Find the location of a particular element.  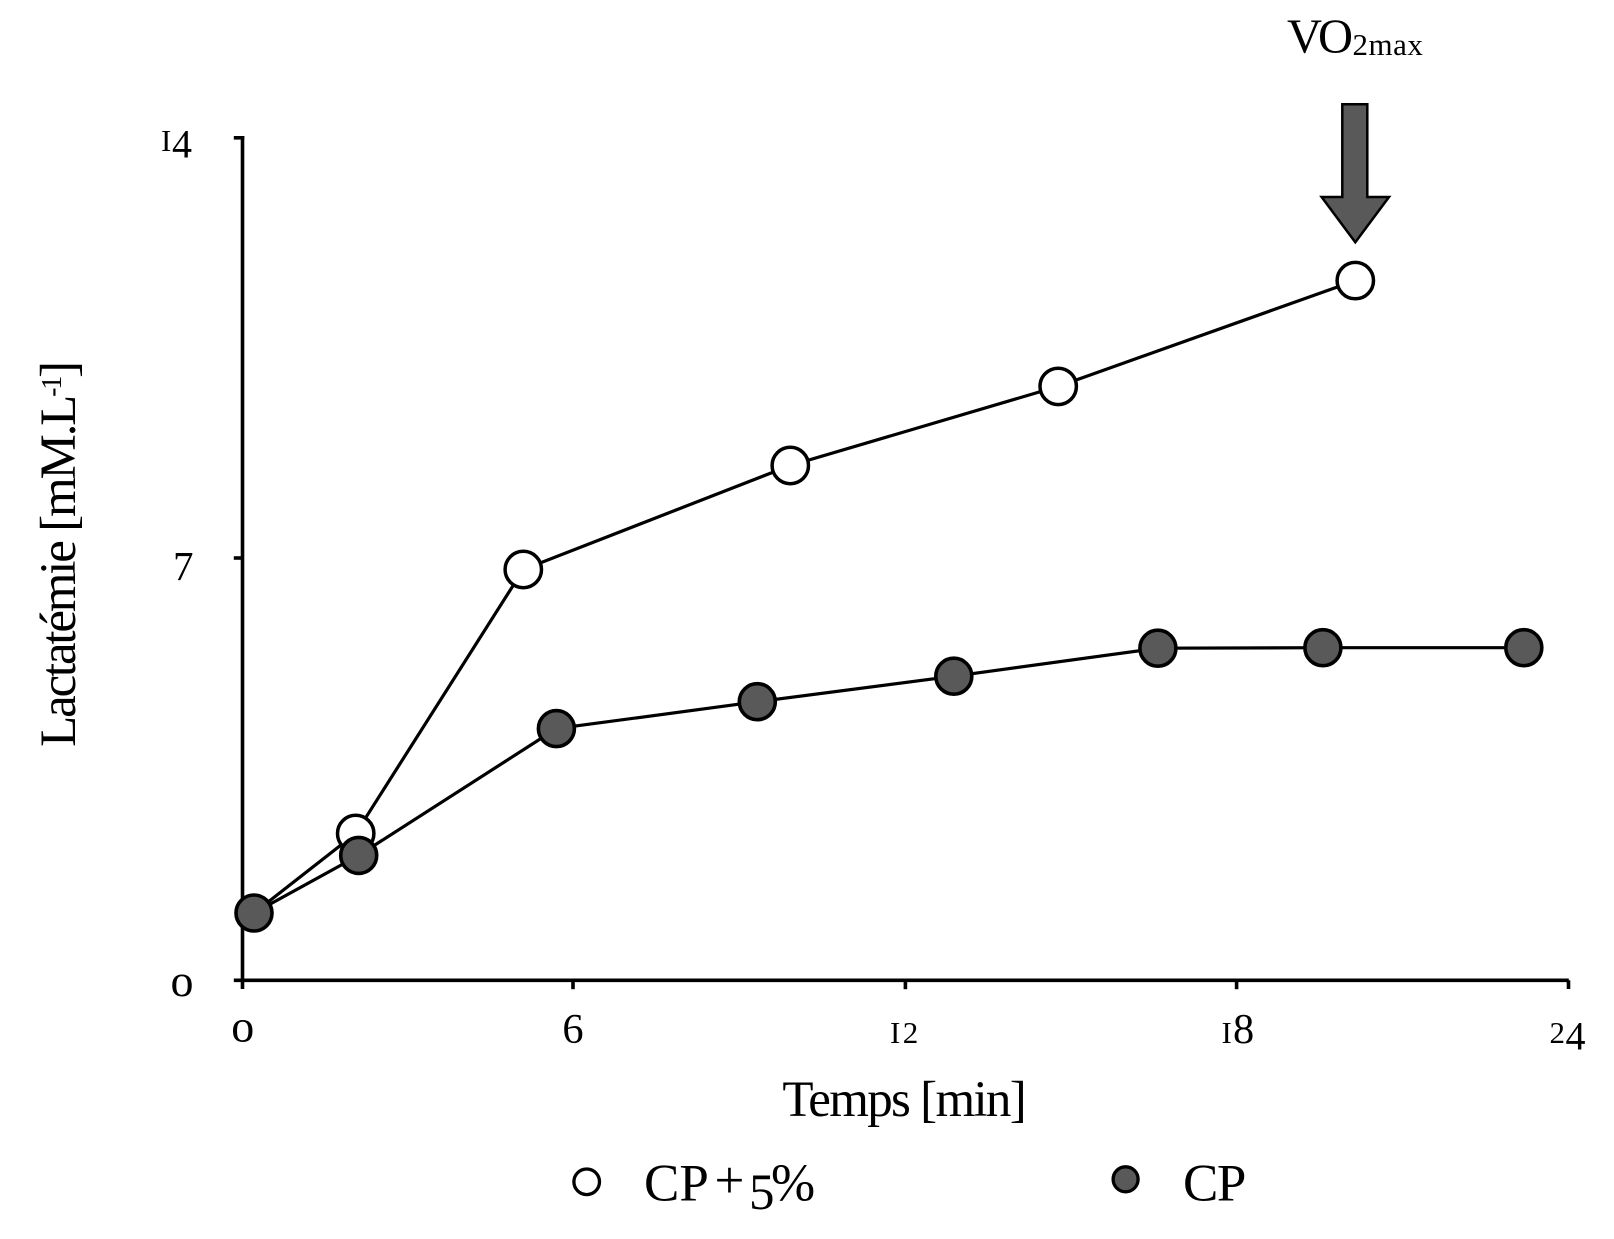

svg-text: 7 is located at coordinates (183, 566).